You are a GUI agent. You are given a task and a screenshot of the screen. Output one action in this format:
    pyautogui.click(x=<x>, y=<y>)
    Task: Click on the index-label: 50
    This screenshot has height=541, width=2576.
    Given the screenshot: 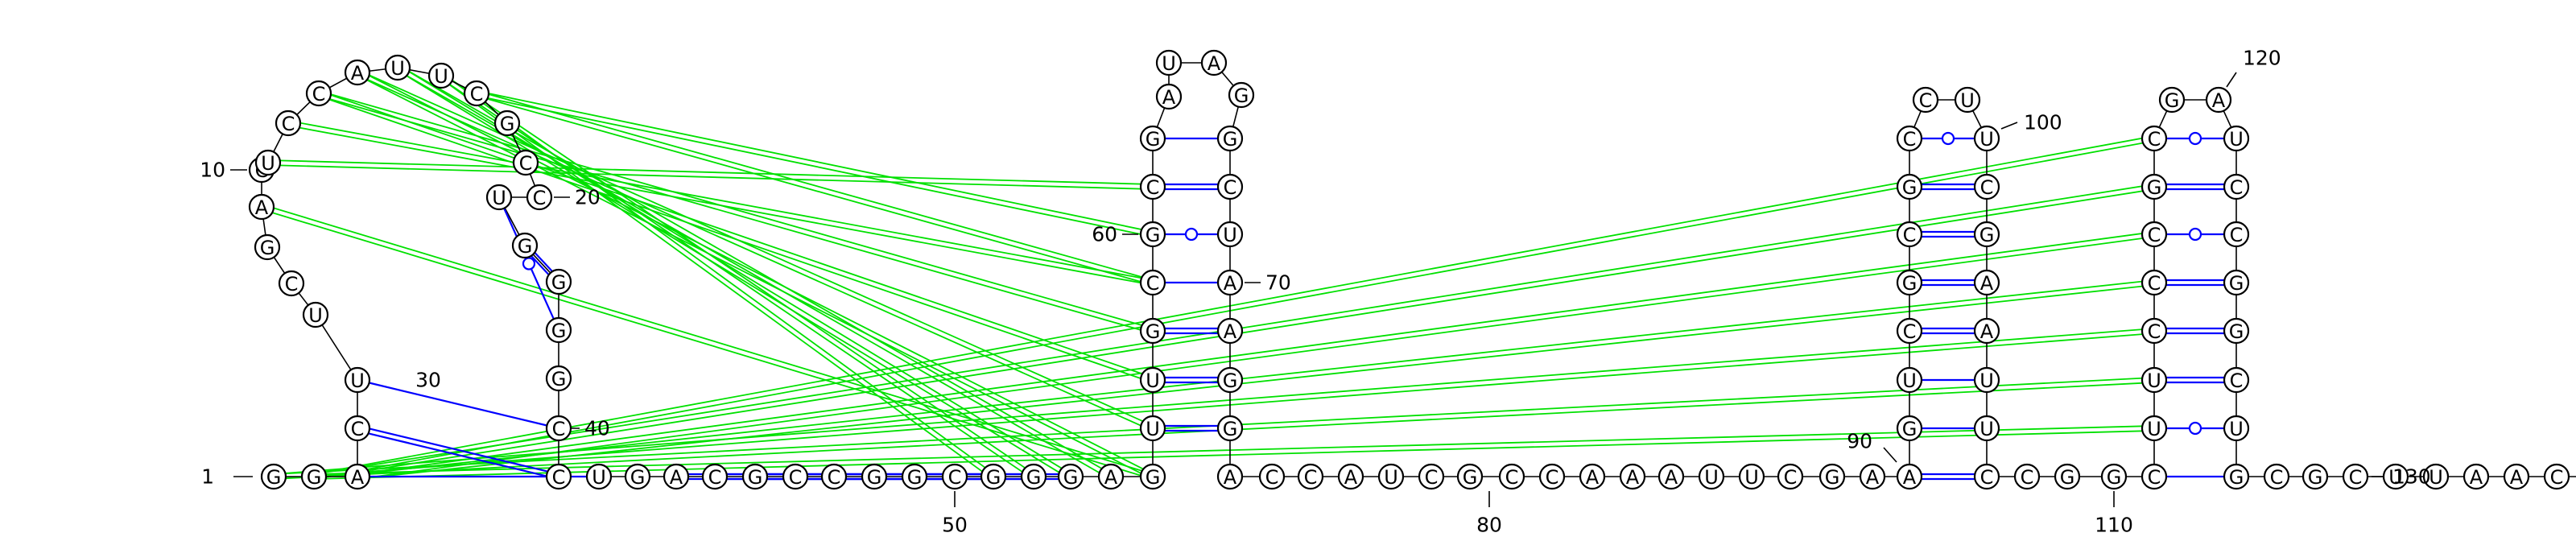 What is the action you would take?
    pyautogui.click(x=955, y=525)
    